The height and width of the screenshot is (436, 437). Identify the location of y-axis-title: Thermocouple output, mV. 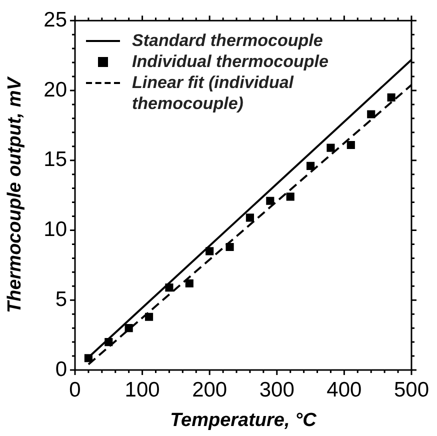
(15, 194).